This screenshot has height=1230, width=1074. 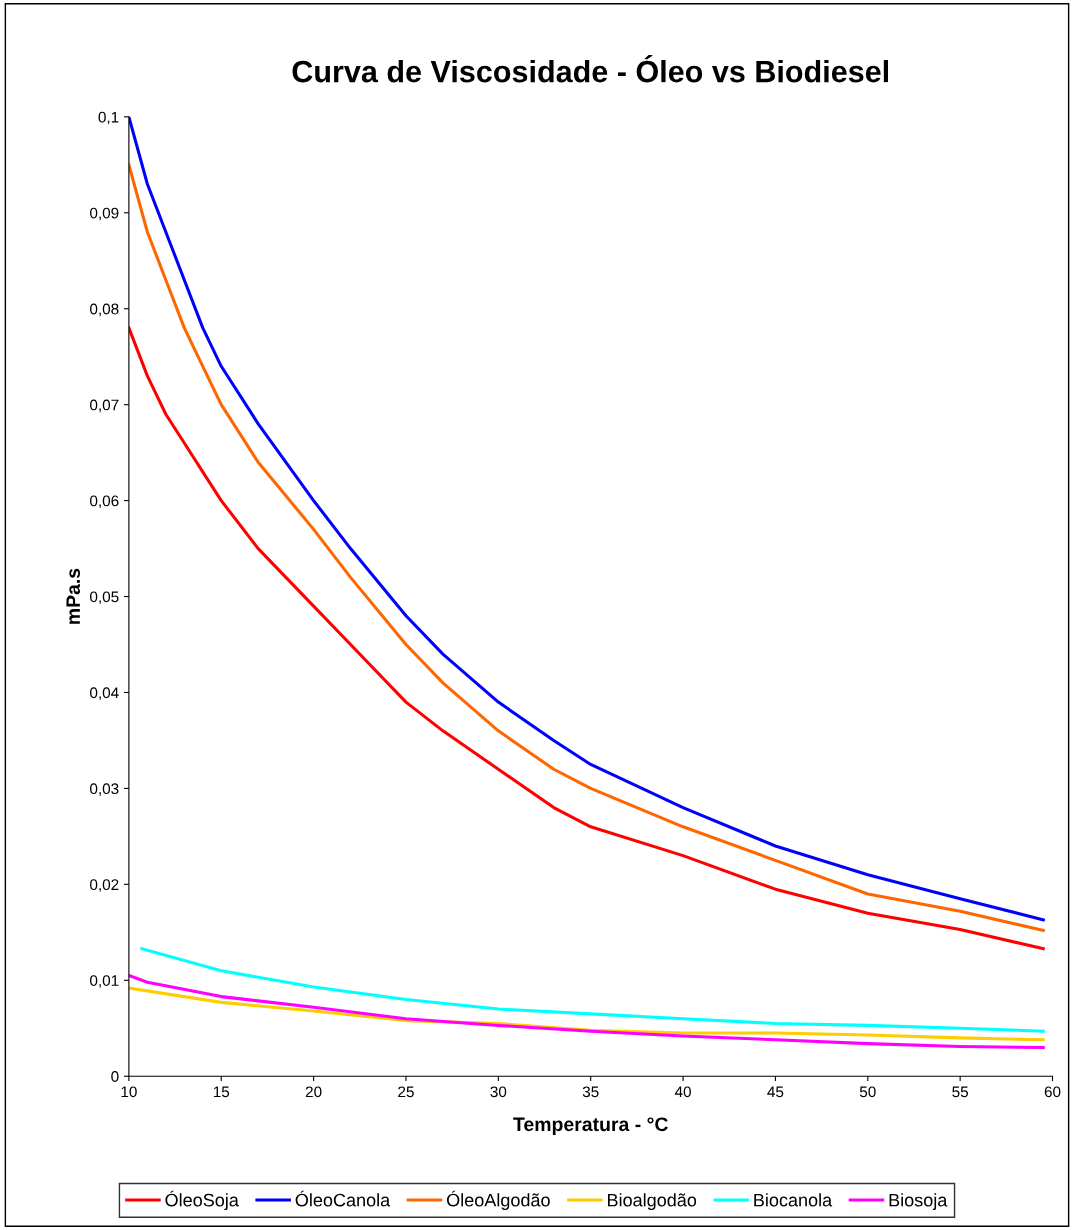 What do you see at coordinates (498, 1200) in the screenshot?
I see `legend-label: ÓleoAlgodão` at bounding box center [498, 1200].